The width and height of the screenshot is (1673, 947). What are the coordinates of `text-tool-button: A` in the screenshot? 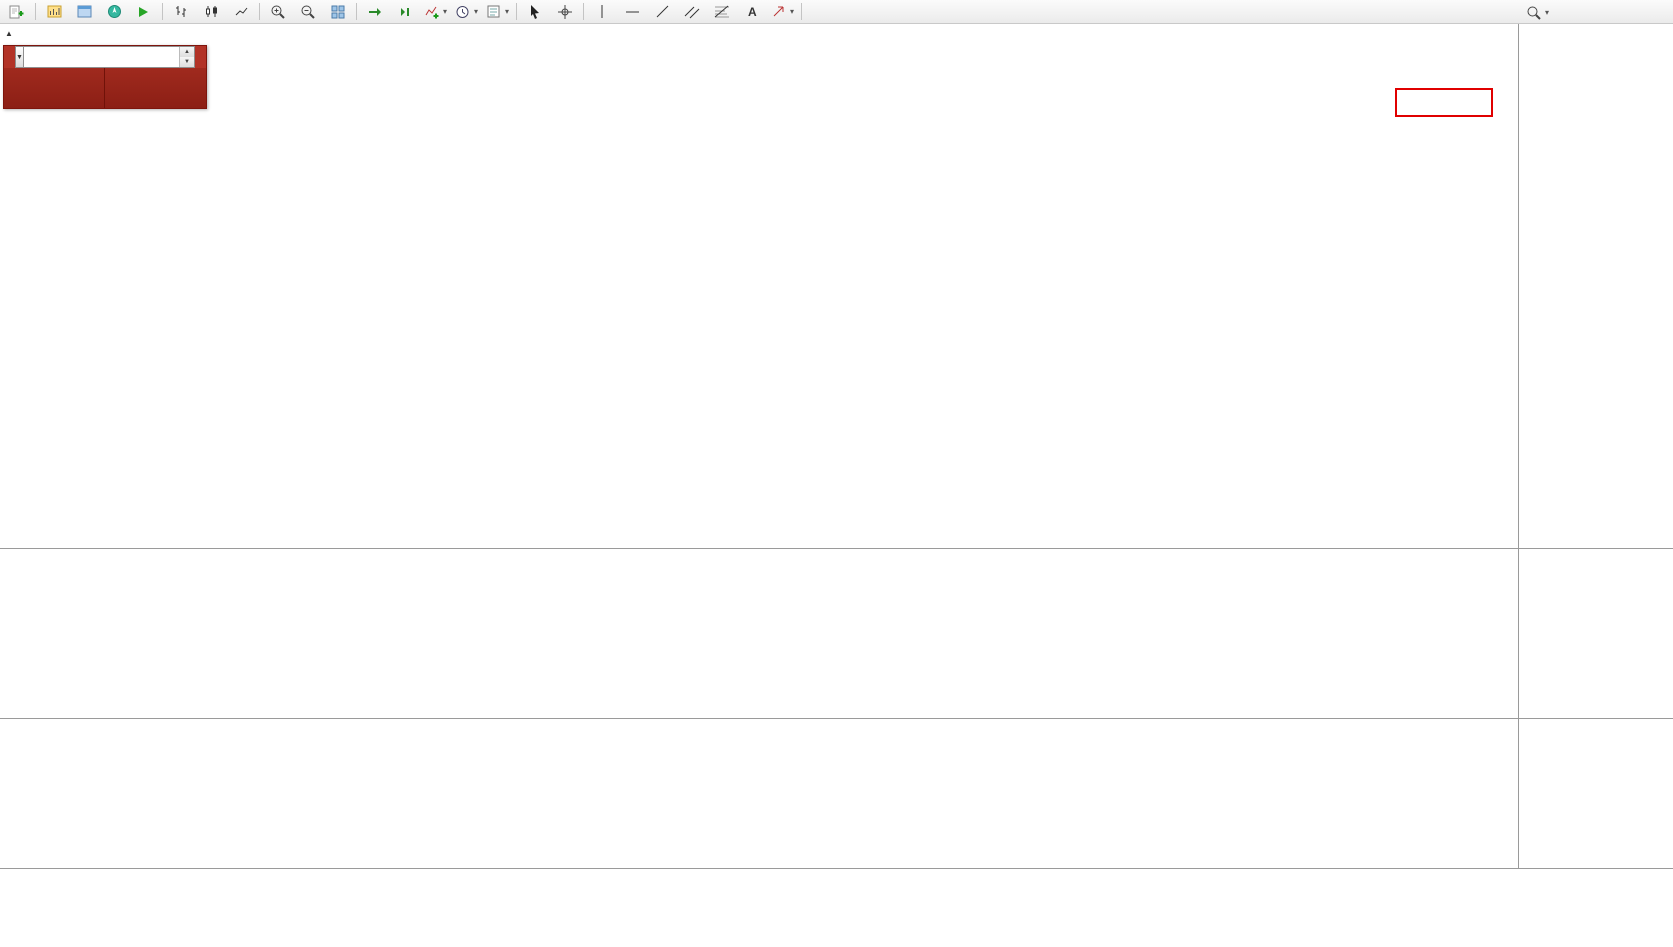 It's located at (752, 11).